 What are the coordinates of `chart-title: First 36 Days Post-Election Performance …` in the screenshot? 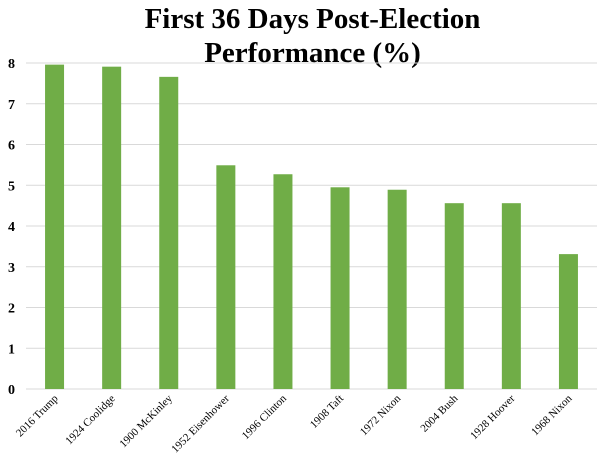 It's located at (312, 36).